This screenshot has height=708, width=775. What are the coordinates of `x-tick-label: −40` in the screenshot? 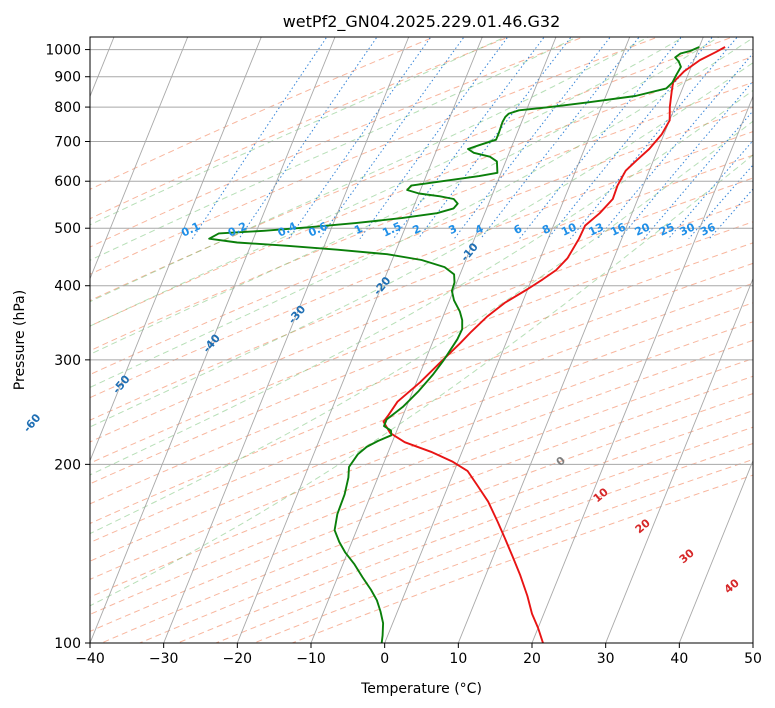 It's located at (90, 659).